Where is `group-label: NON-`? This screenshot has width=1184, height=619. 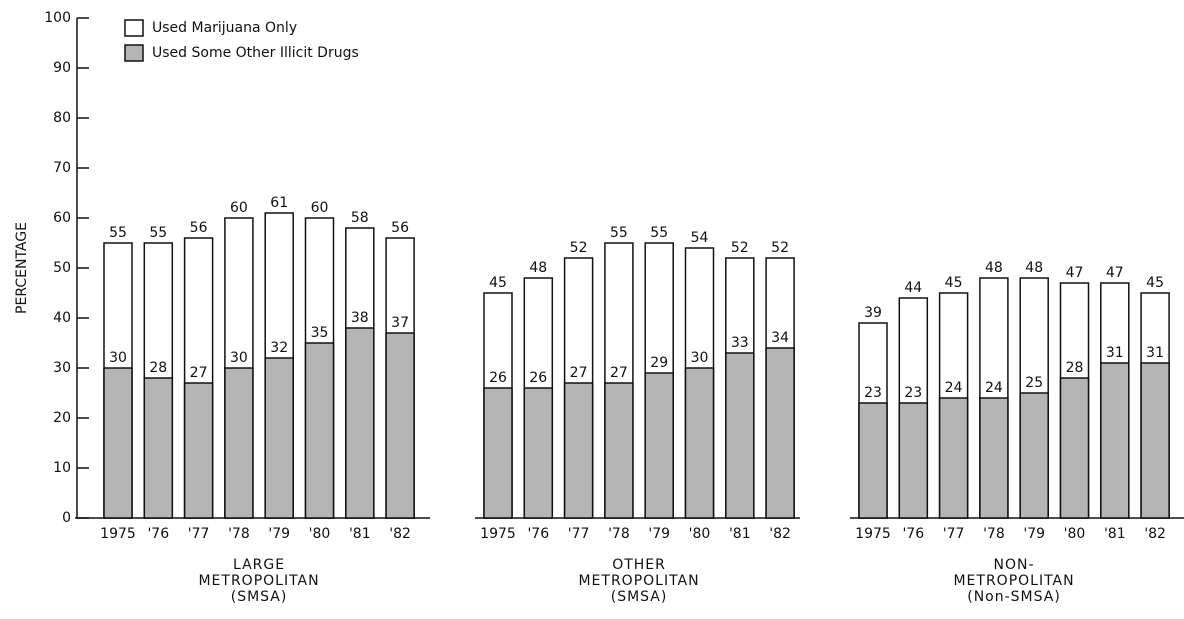 group-label: NON- is located at coordinates (1014, 565).